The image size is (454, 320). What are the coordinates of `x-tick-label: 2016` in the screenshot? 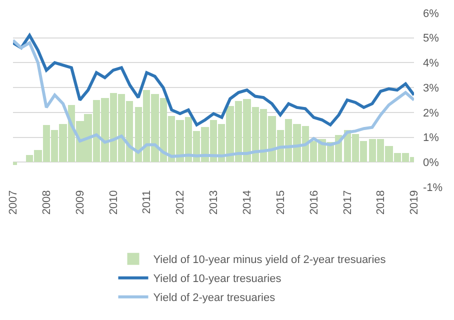 It's located at (314, 202).